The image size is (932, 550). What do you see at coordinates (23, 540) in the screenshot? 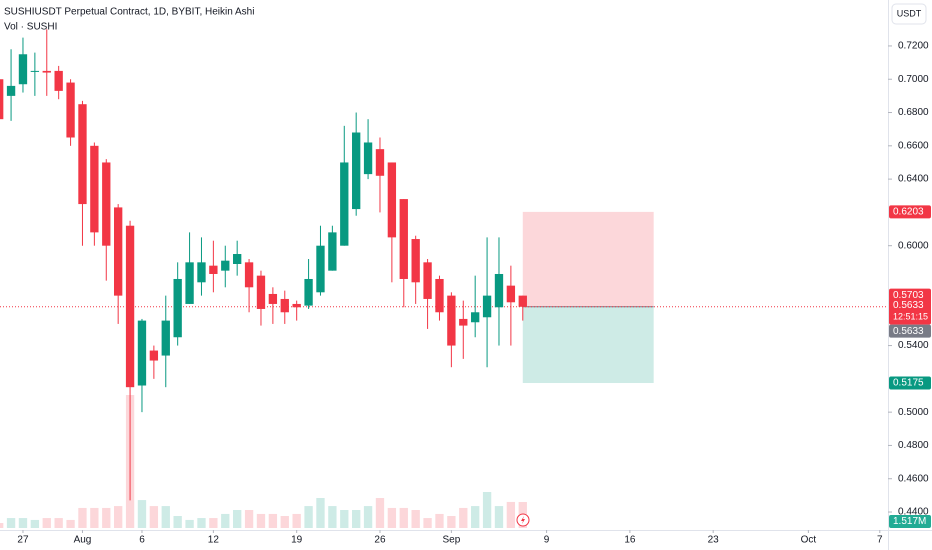
I see `x-tick-label: 27` at bounding box center [23, 540].